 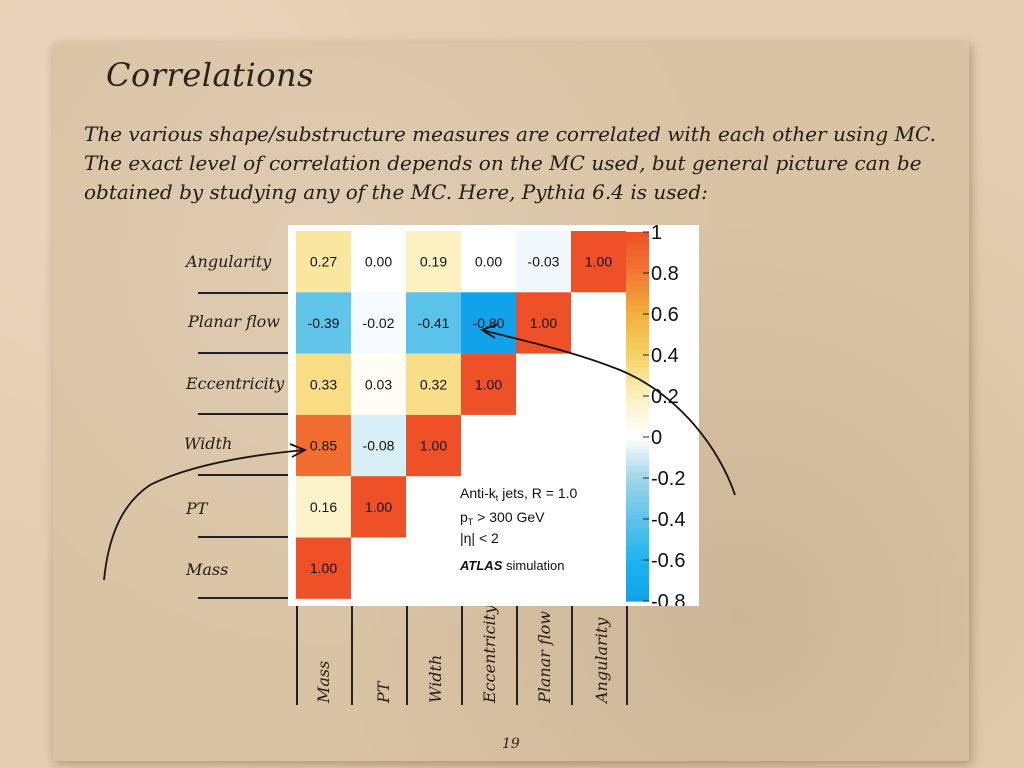 I want to click on slide-title: Correlations, so click(x=210, y=75).